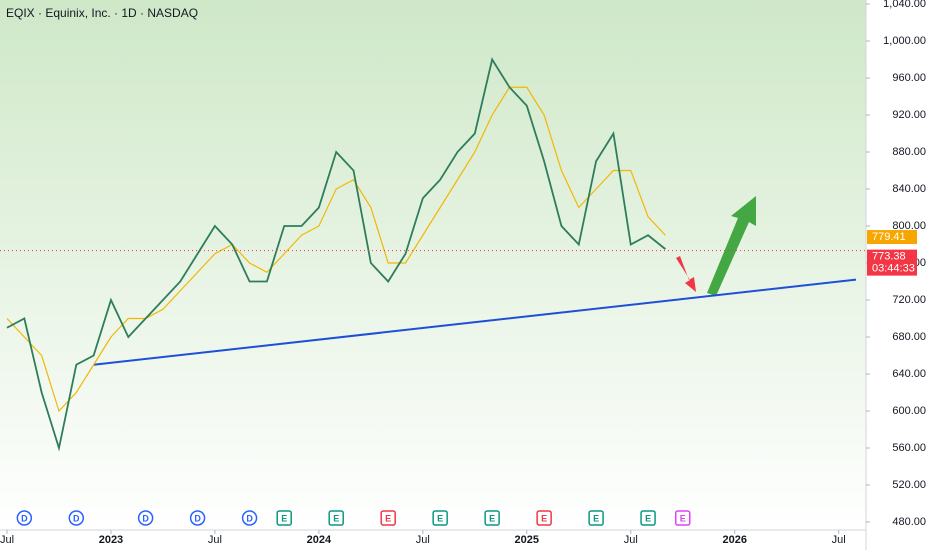  Describe the element at coordinates (111, 540) in the screenshot. I see `x-tick-label: 2023` at that location.